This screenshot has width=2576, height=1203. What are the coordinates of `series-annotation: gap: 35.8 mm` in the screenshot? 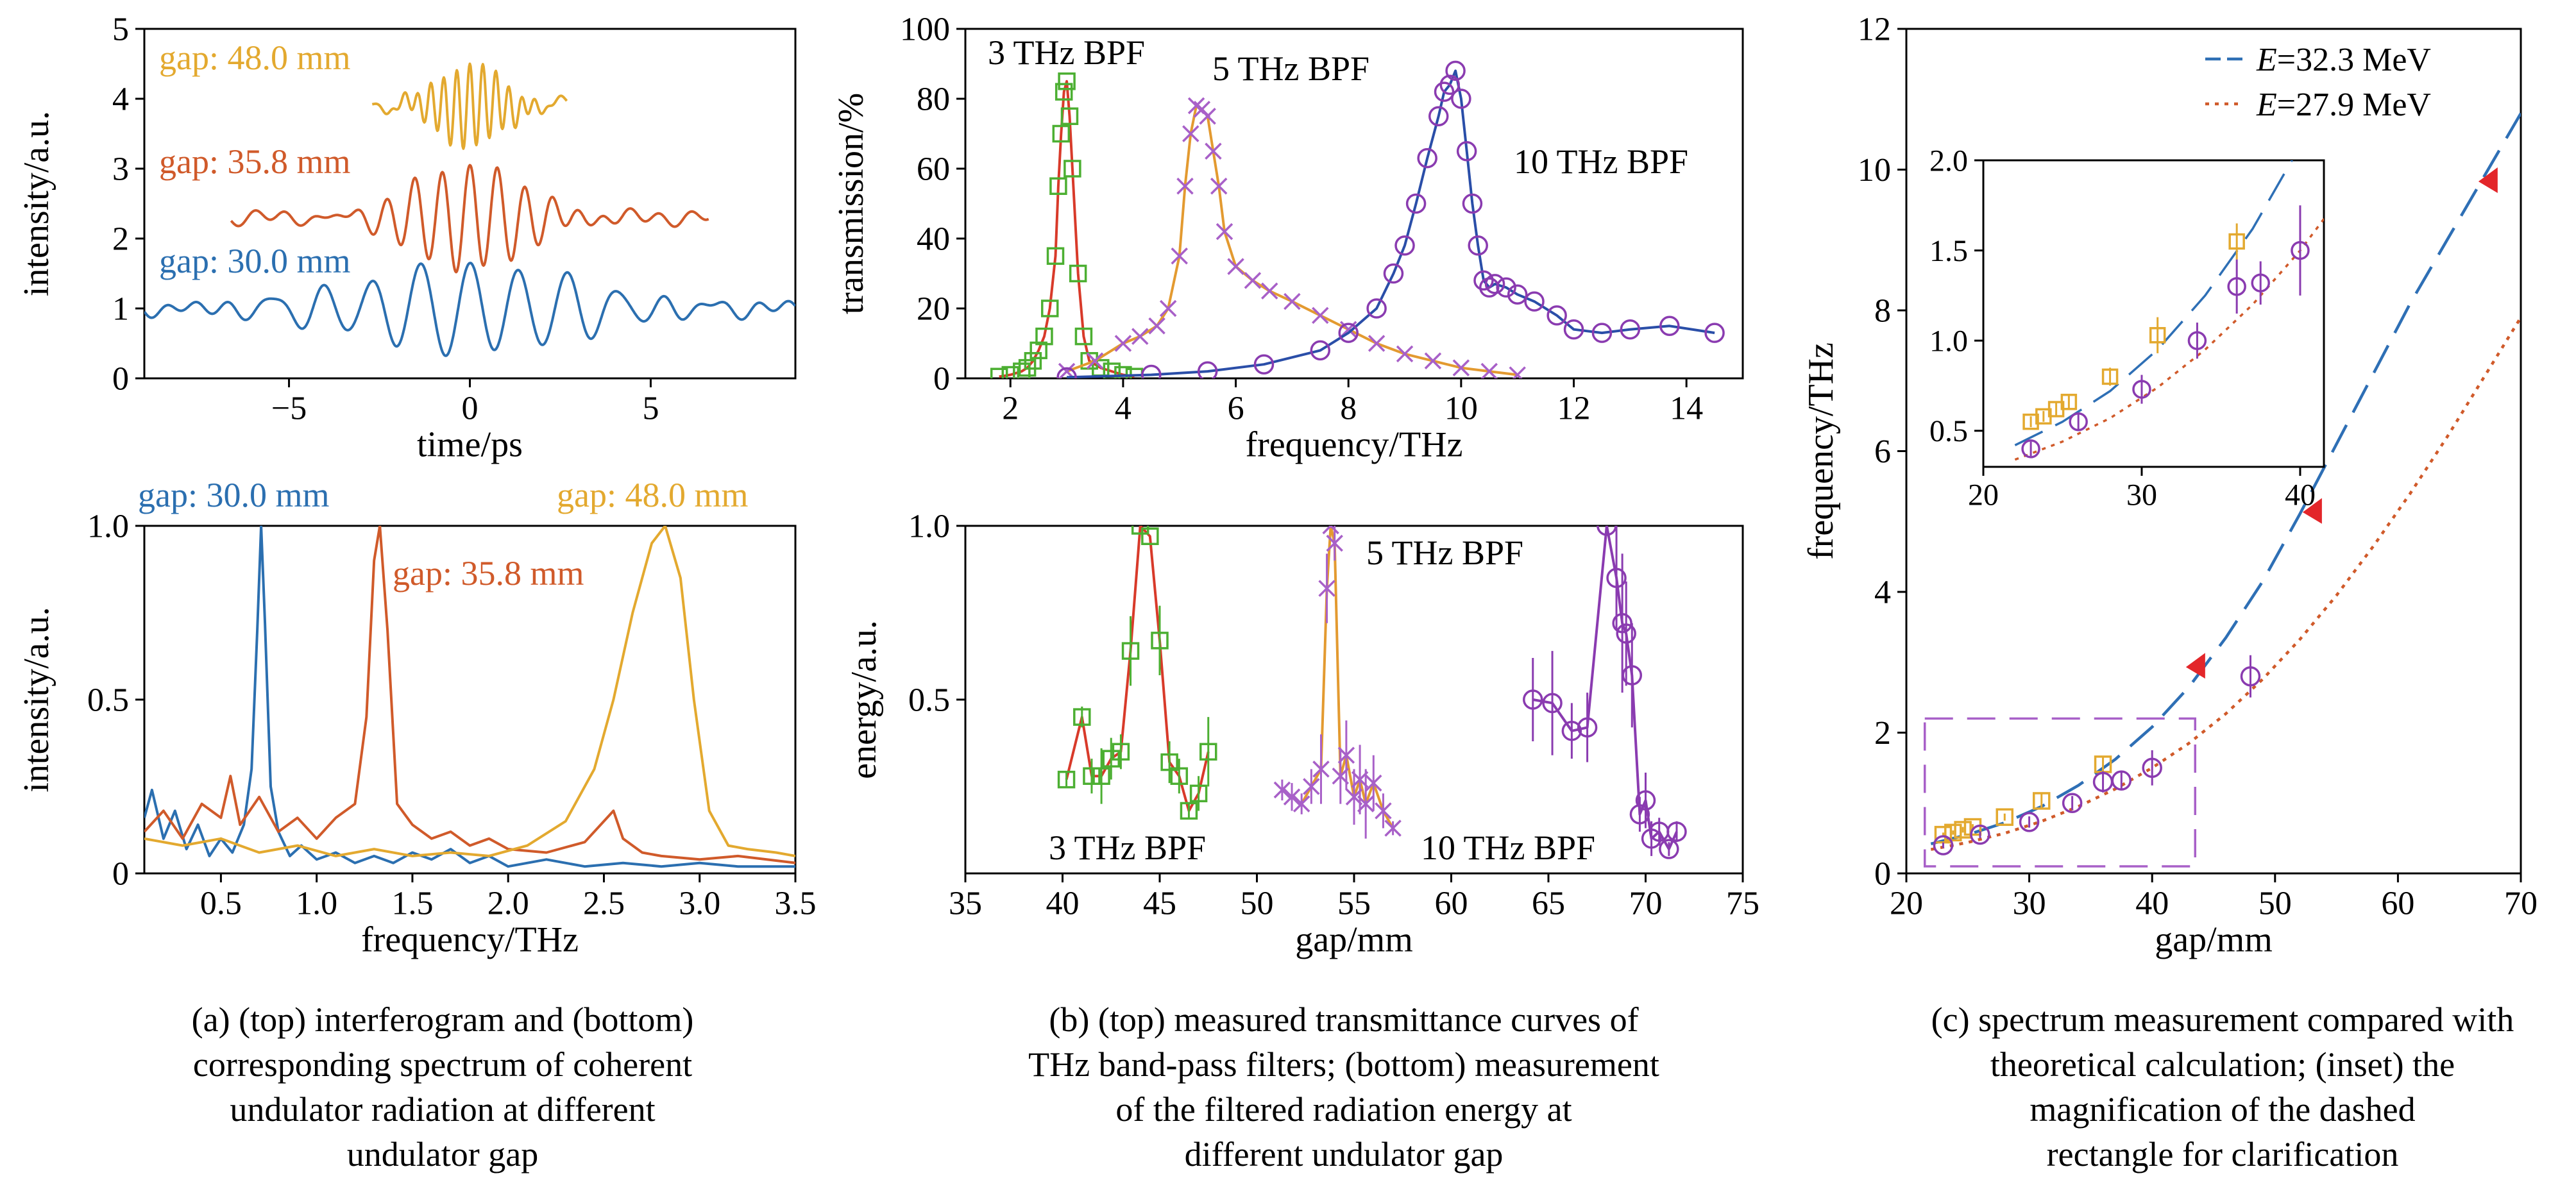 It's located at (488, 573).